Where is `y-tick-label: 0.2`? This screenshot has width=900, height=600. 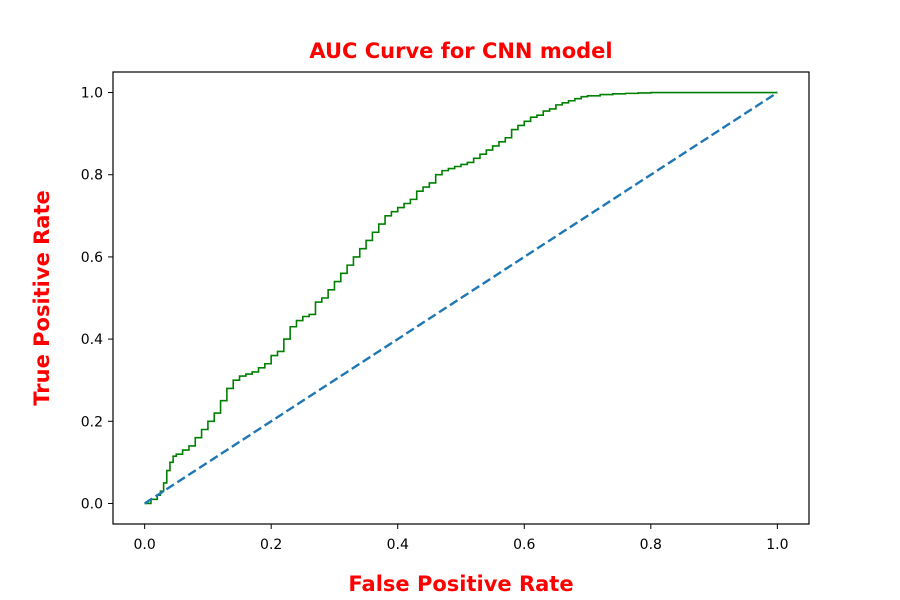 y-tick-label: 0.2 is located at coordinates (92, 422).